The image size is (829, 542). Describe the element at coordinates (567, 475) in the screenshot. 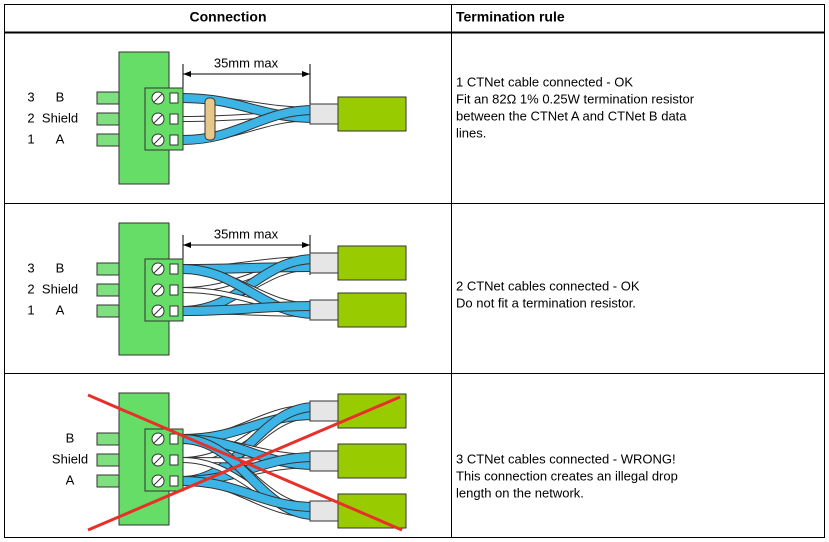

I see `rule-text: This connection creates an illegal drop` at that location.